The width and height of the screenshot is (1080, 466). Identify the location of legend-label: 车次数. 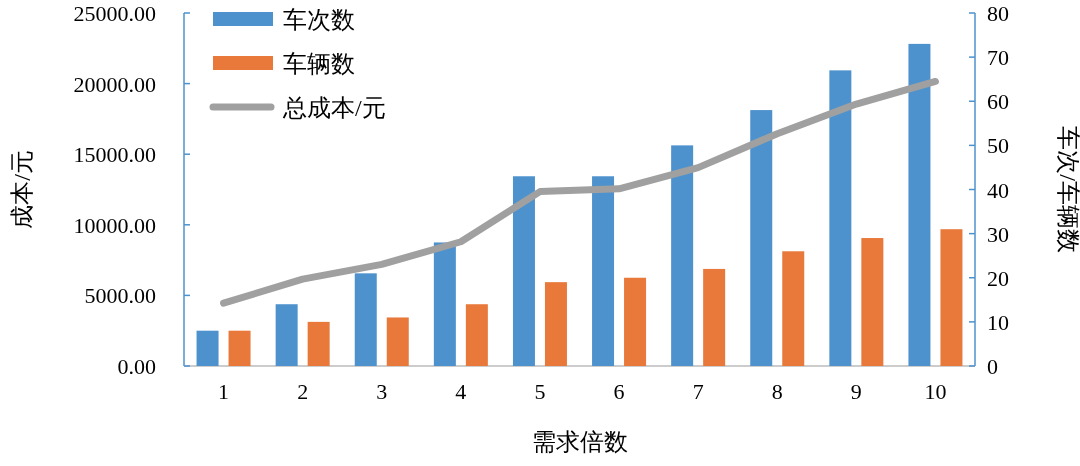
(319, 20).